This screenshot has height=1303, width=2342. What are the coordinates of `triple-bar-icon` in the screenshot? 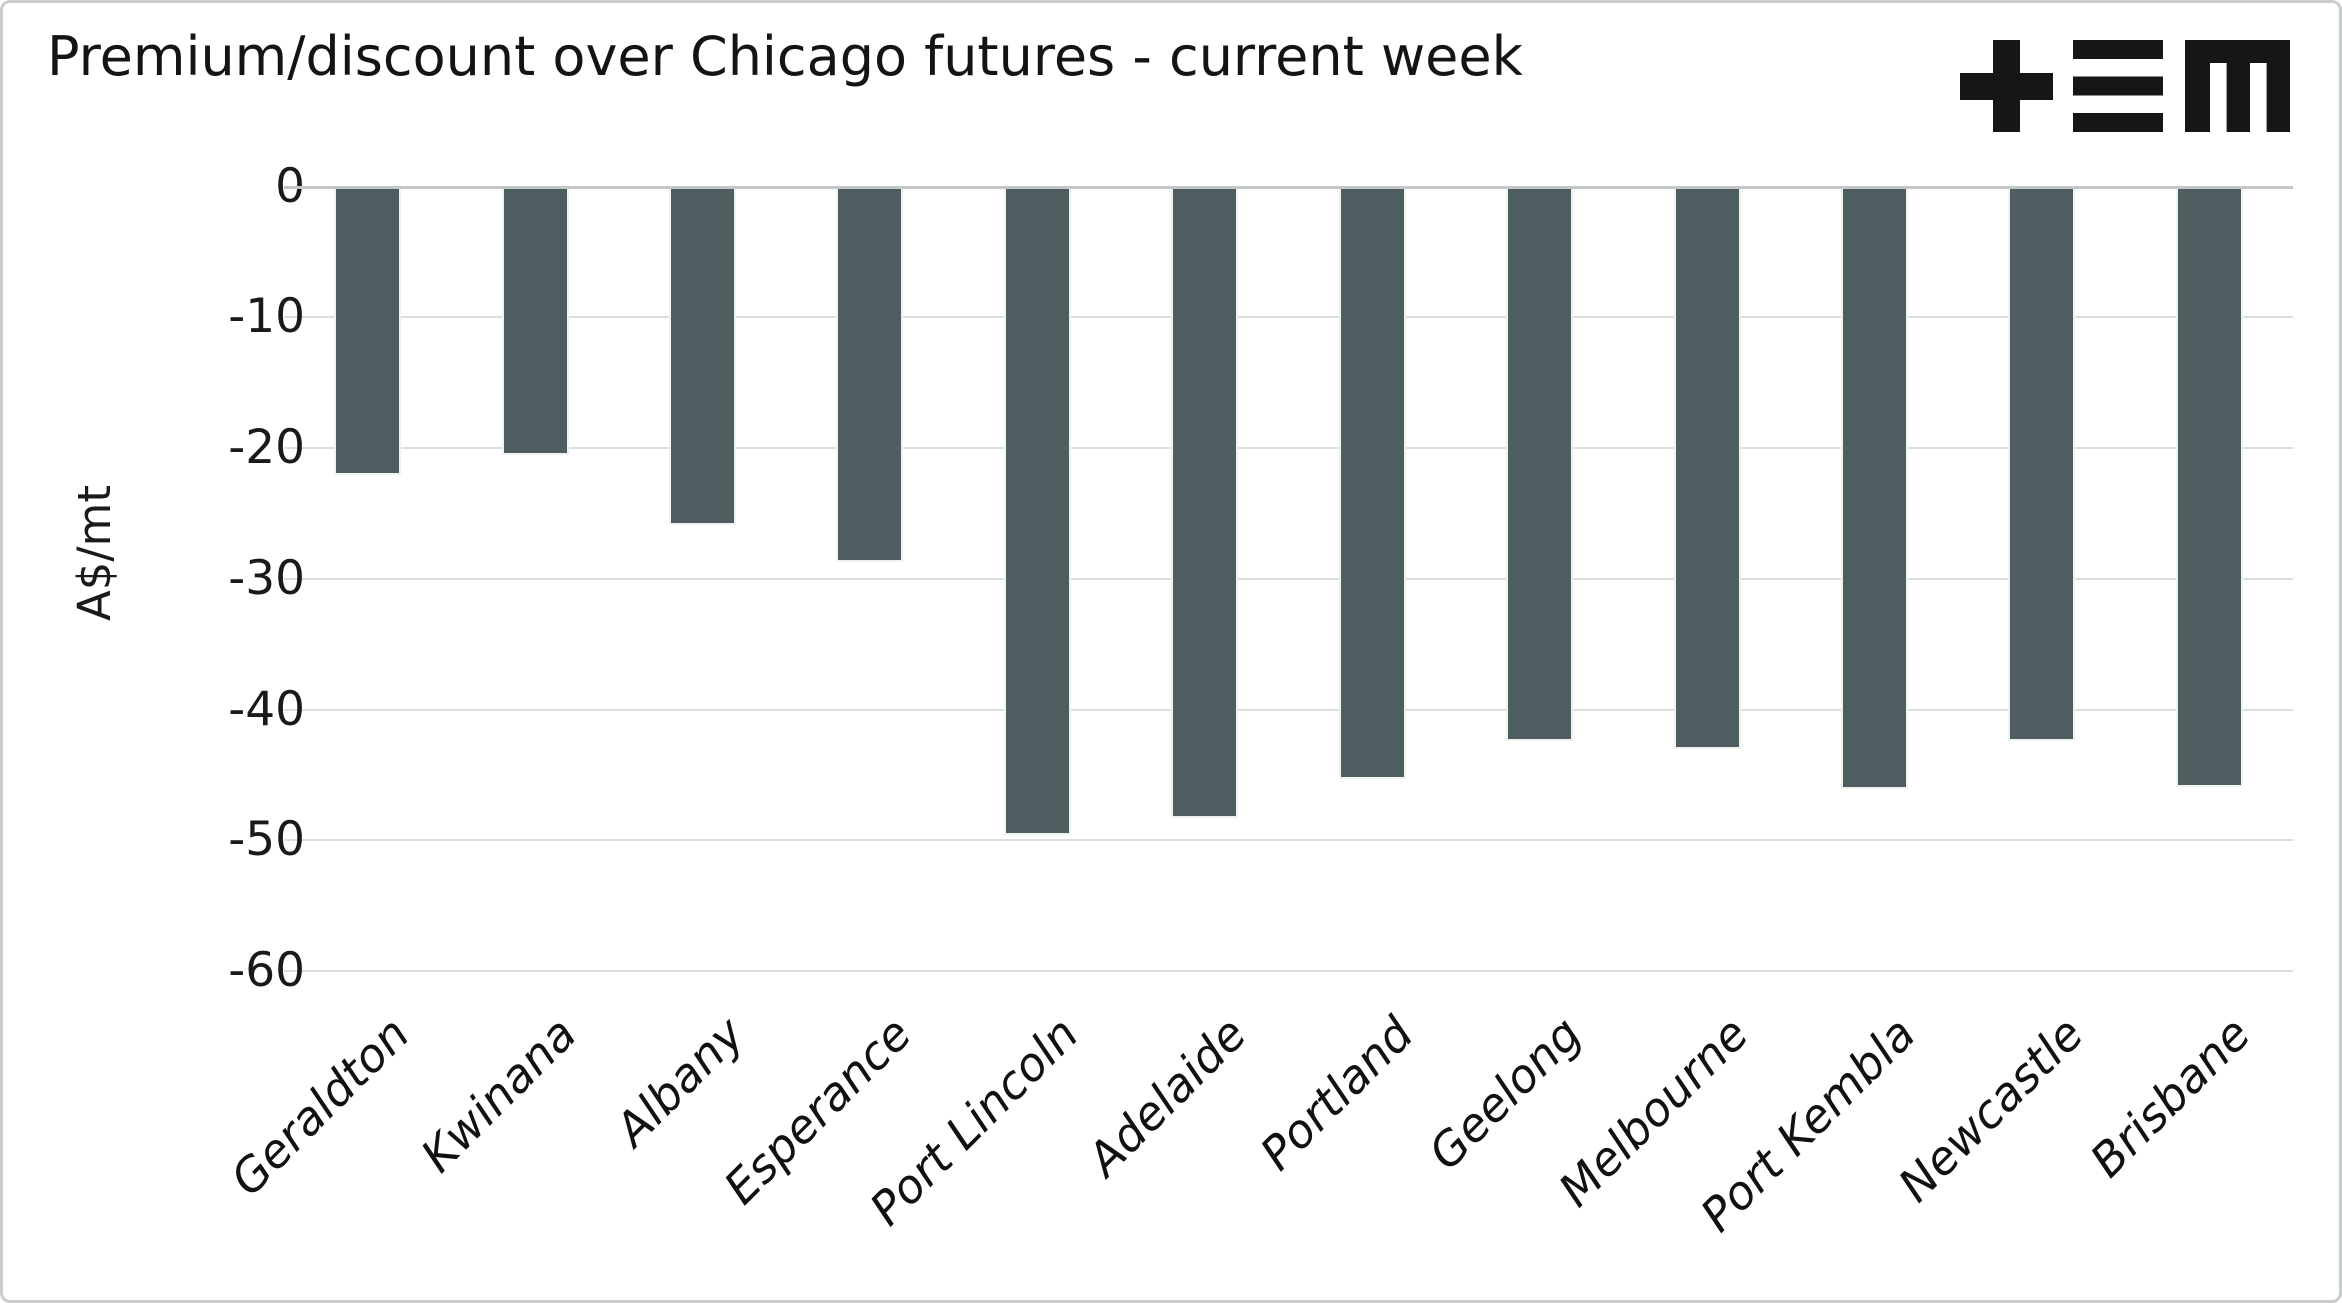 It's located at (2118, 86).